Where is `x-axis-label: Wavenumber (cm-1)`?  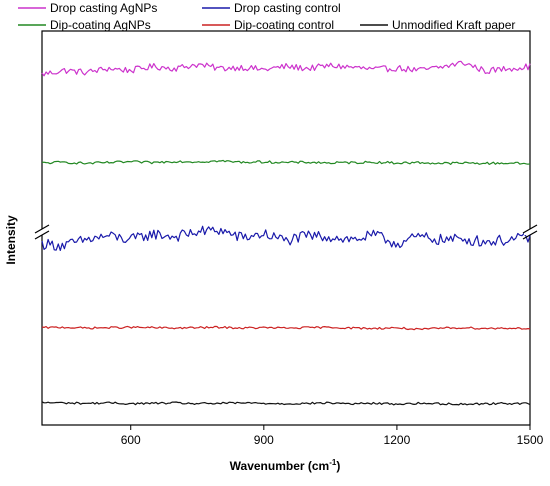
x-axis-label: Wavenumber (cm-1) is located at coordinates (285, 465).